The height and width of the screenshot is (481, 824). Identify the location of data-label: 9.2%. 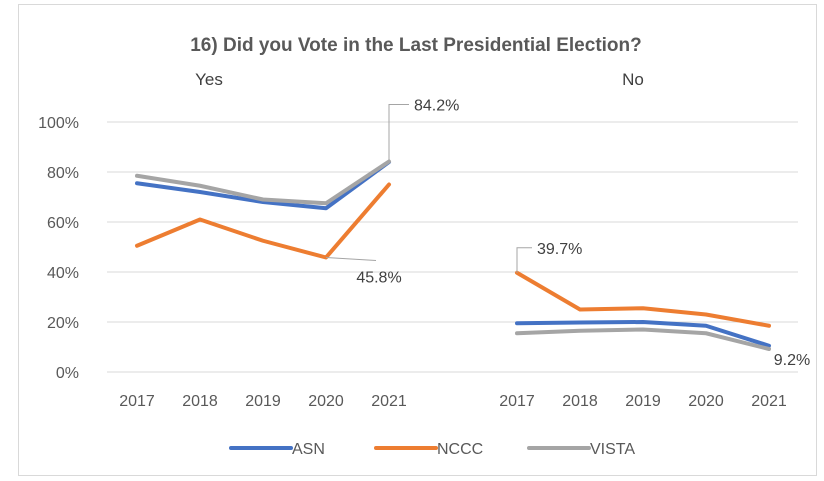
(792, 360).